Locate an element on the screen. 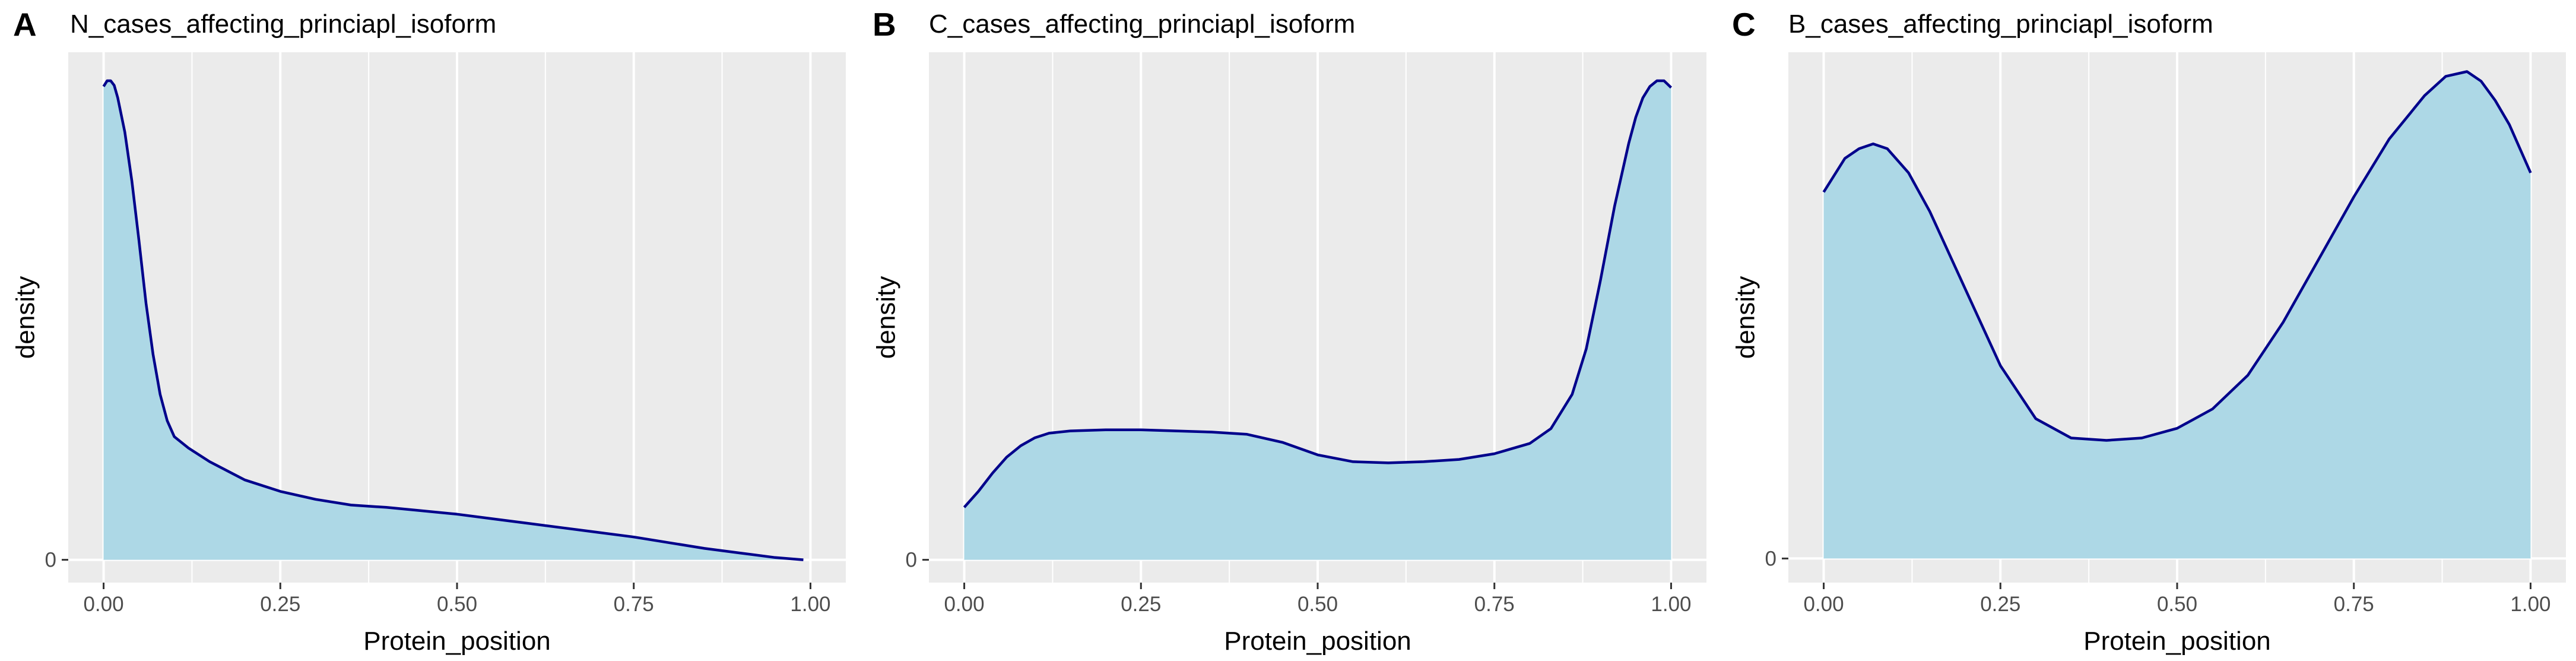  panel-title: C_cases_affecting_princiapl_isoform is located at coordinates (1142, 25).